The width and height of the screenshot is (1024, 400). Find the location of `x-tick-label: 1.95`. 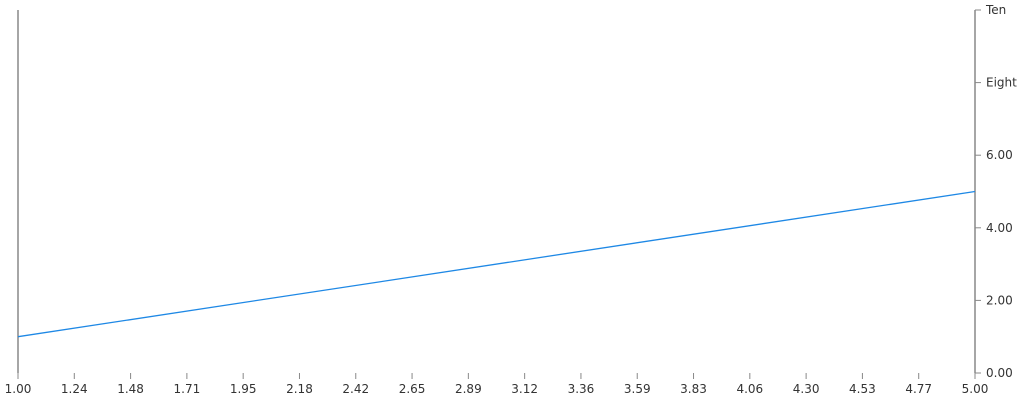

x-tick-label: 1.95 is located at coordinates (243, 389).